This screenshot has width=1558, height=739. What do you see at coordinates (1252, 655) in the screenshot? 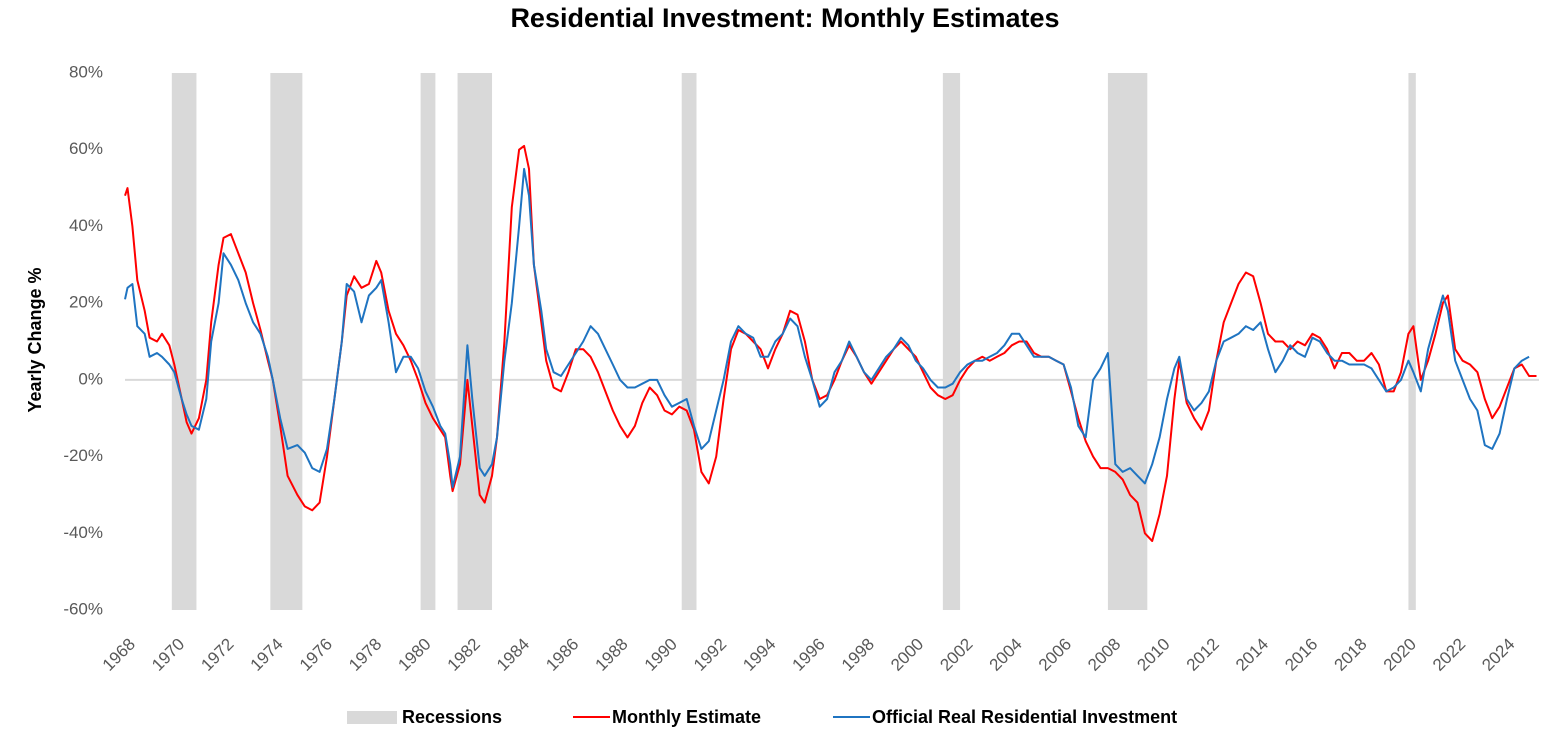
I see `x-tick-label: 2014` at bounding box center [1252, 655].